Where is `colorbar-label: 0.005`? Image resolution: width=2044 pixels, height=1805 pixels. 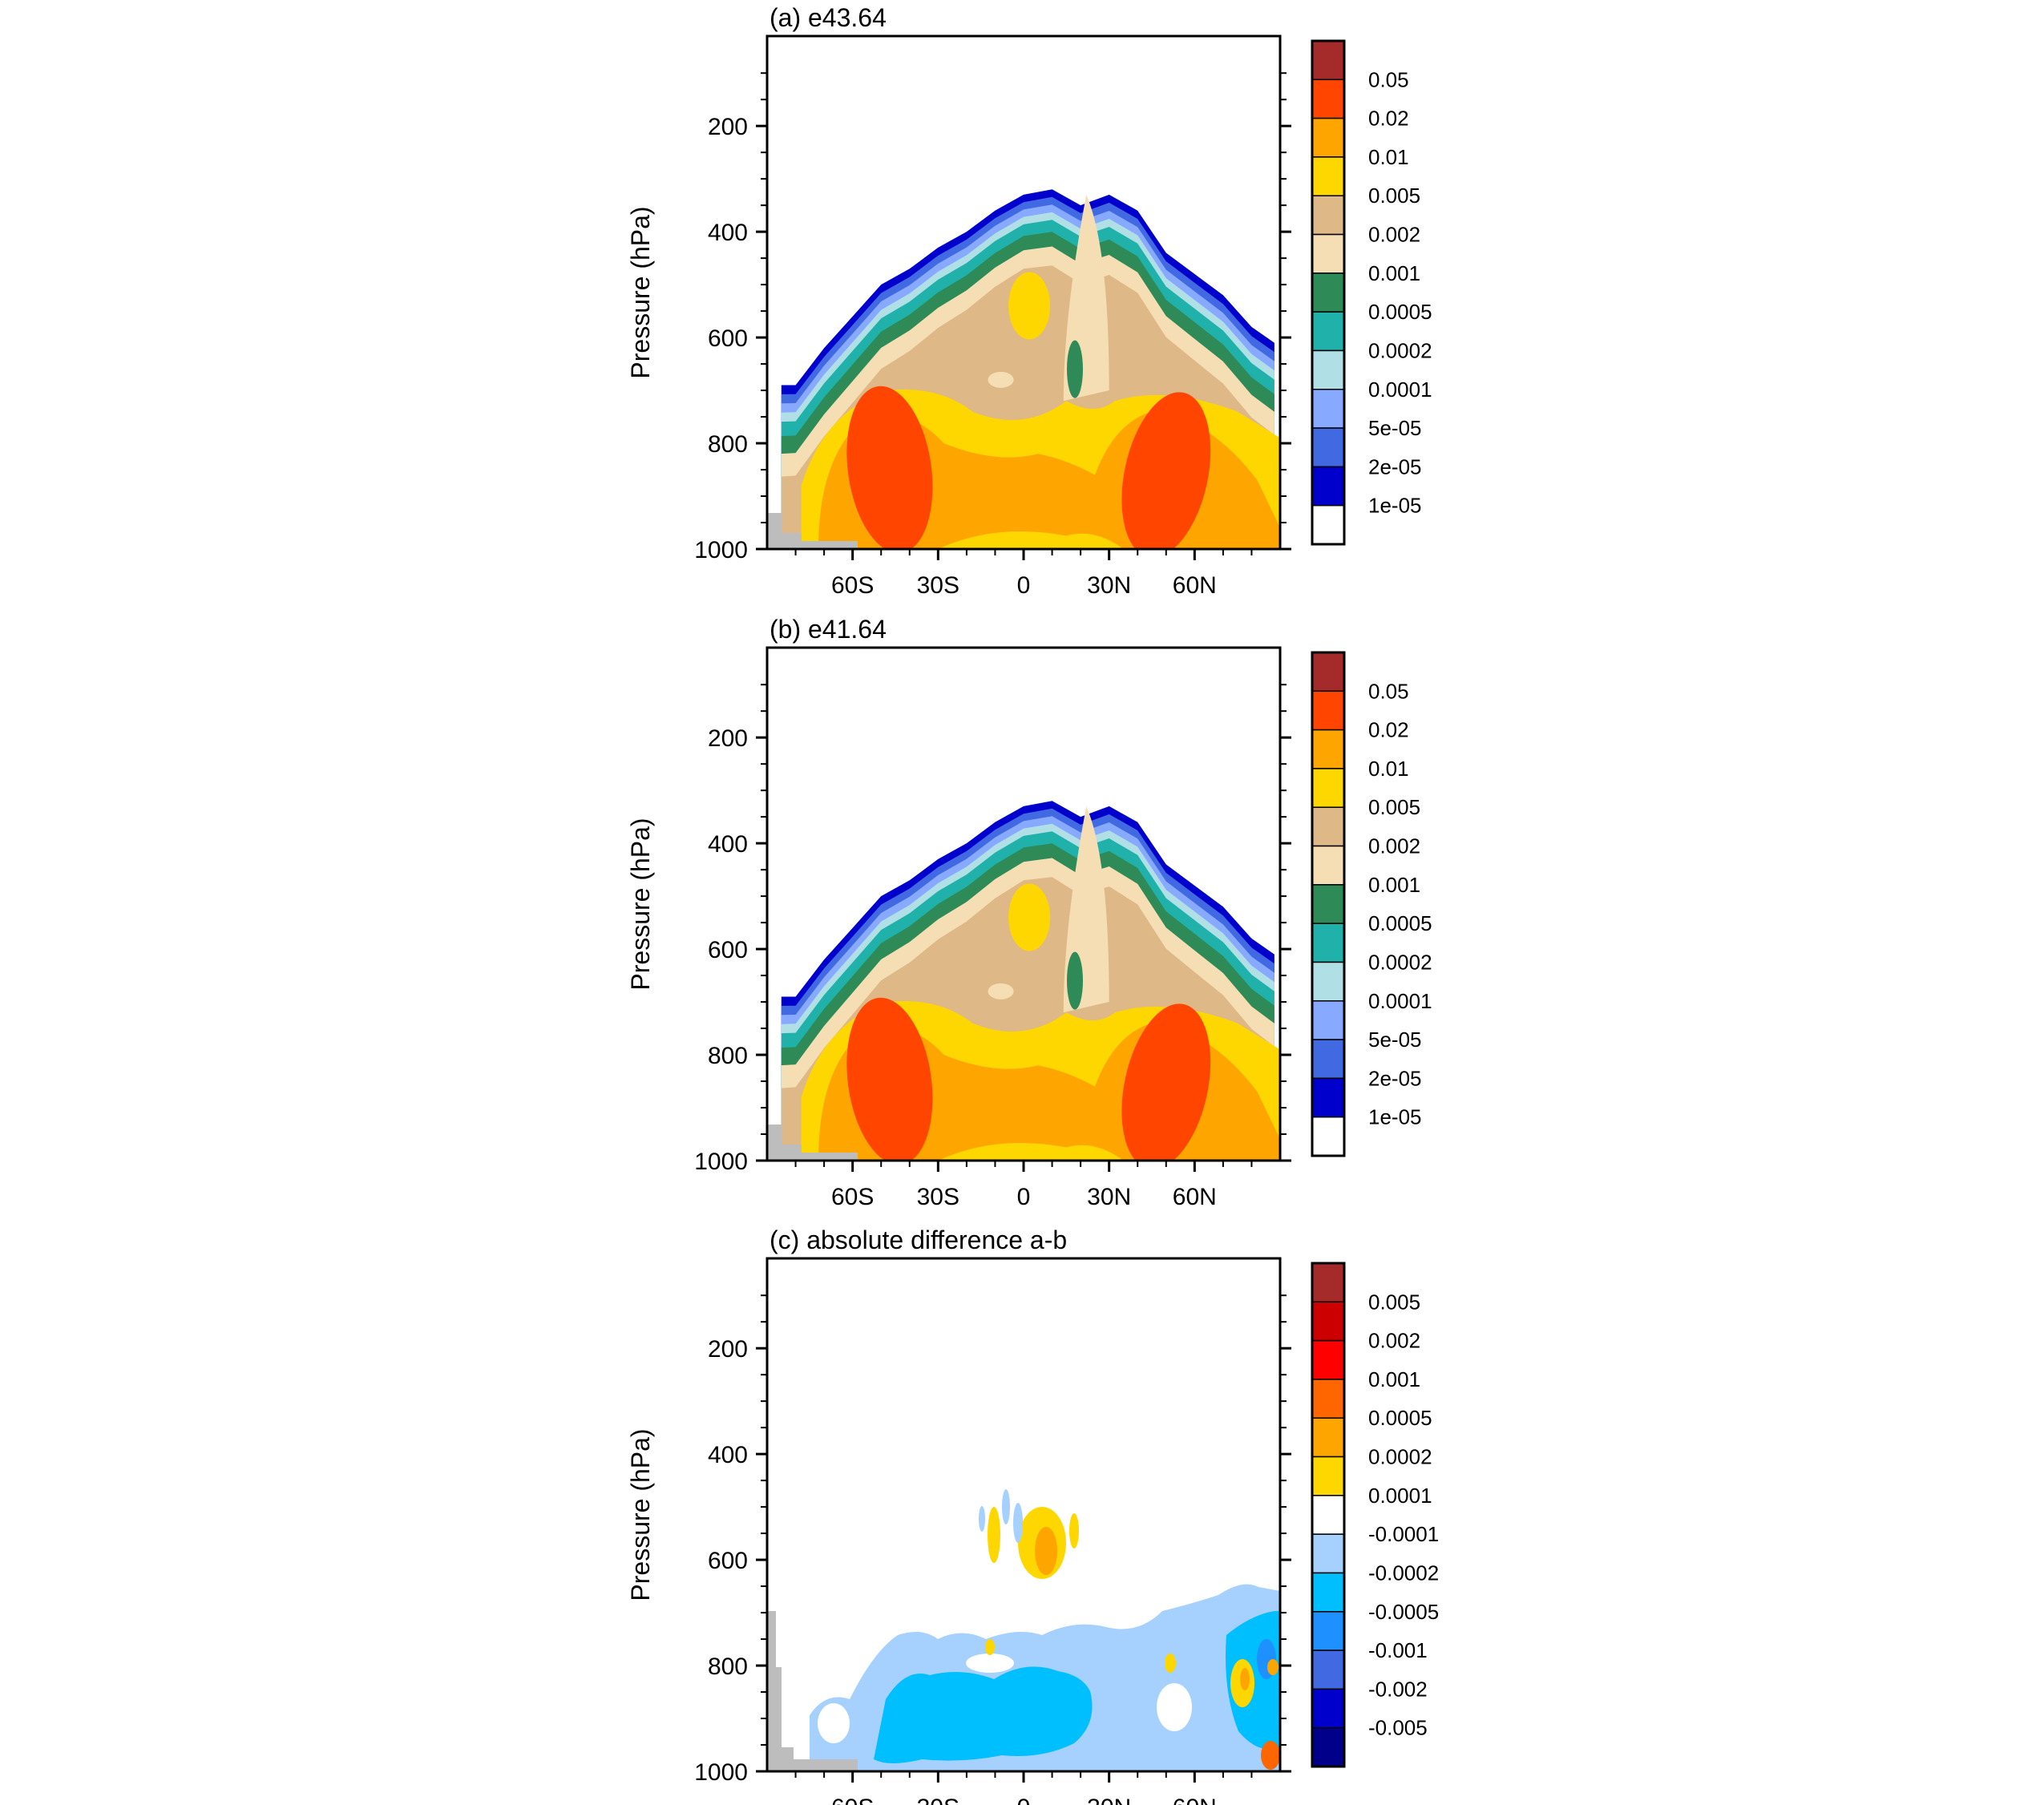 colorbar-label: 0.005 is located at coordinates (1394, 807).